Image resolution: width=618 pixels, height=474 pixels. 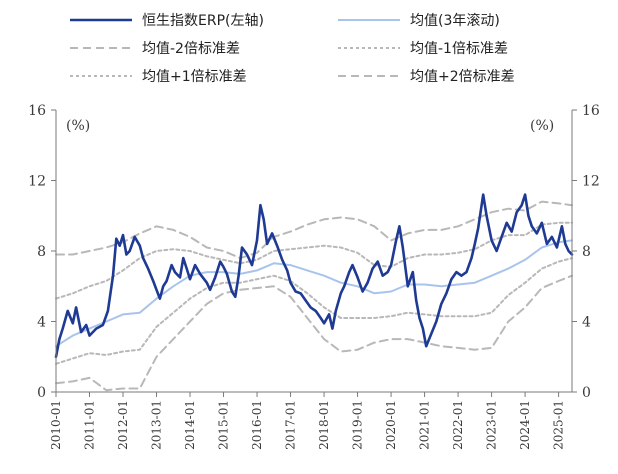 What do you see at coordinates (257, 425) in the screenshot?
I see `x-tick-label: 2016-01` at bounding box center [257, 425].